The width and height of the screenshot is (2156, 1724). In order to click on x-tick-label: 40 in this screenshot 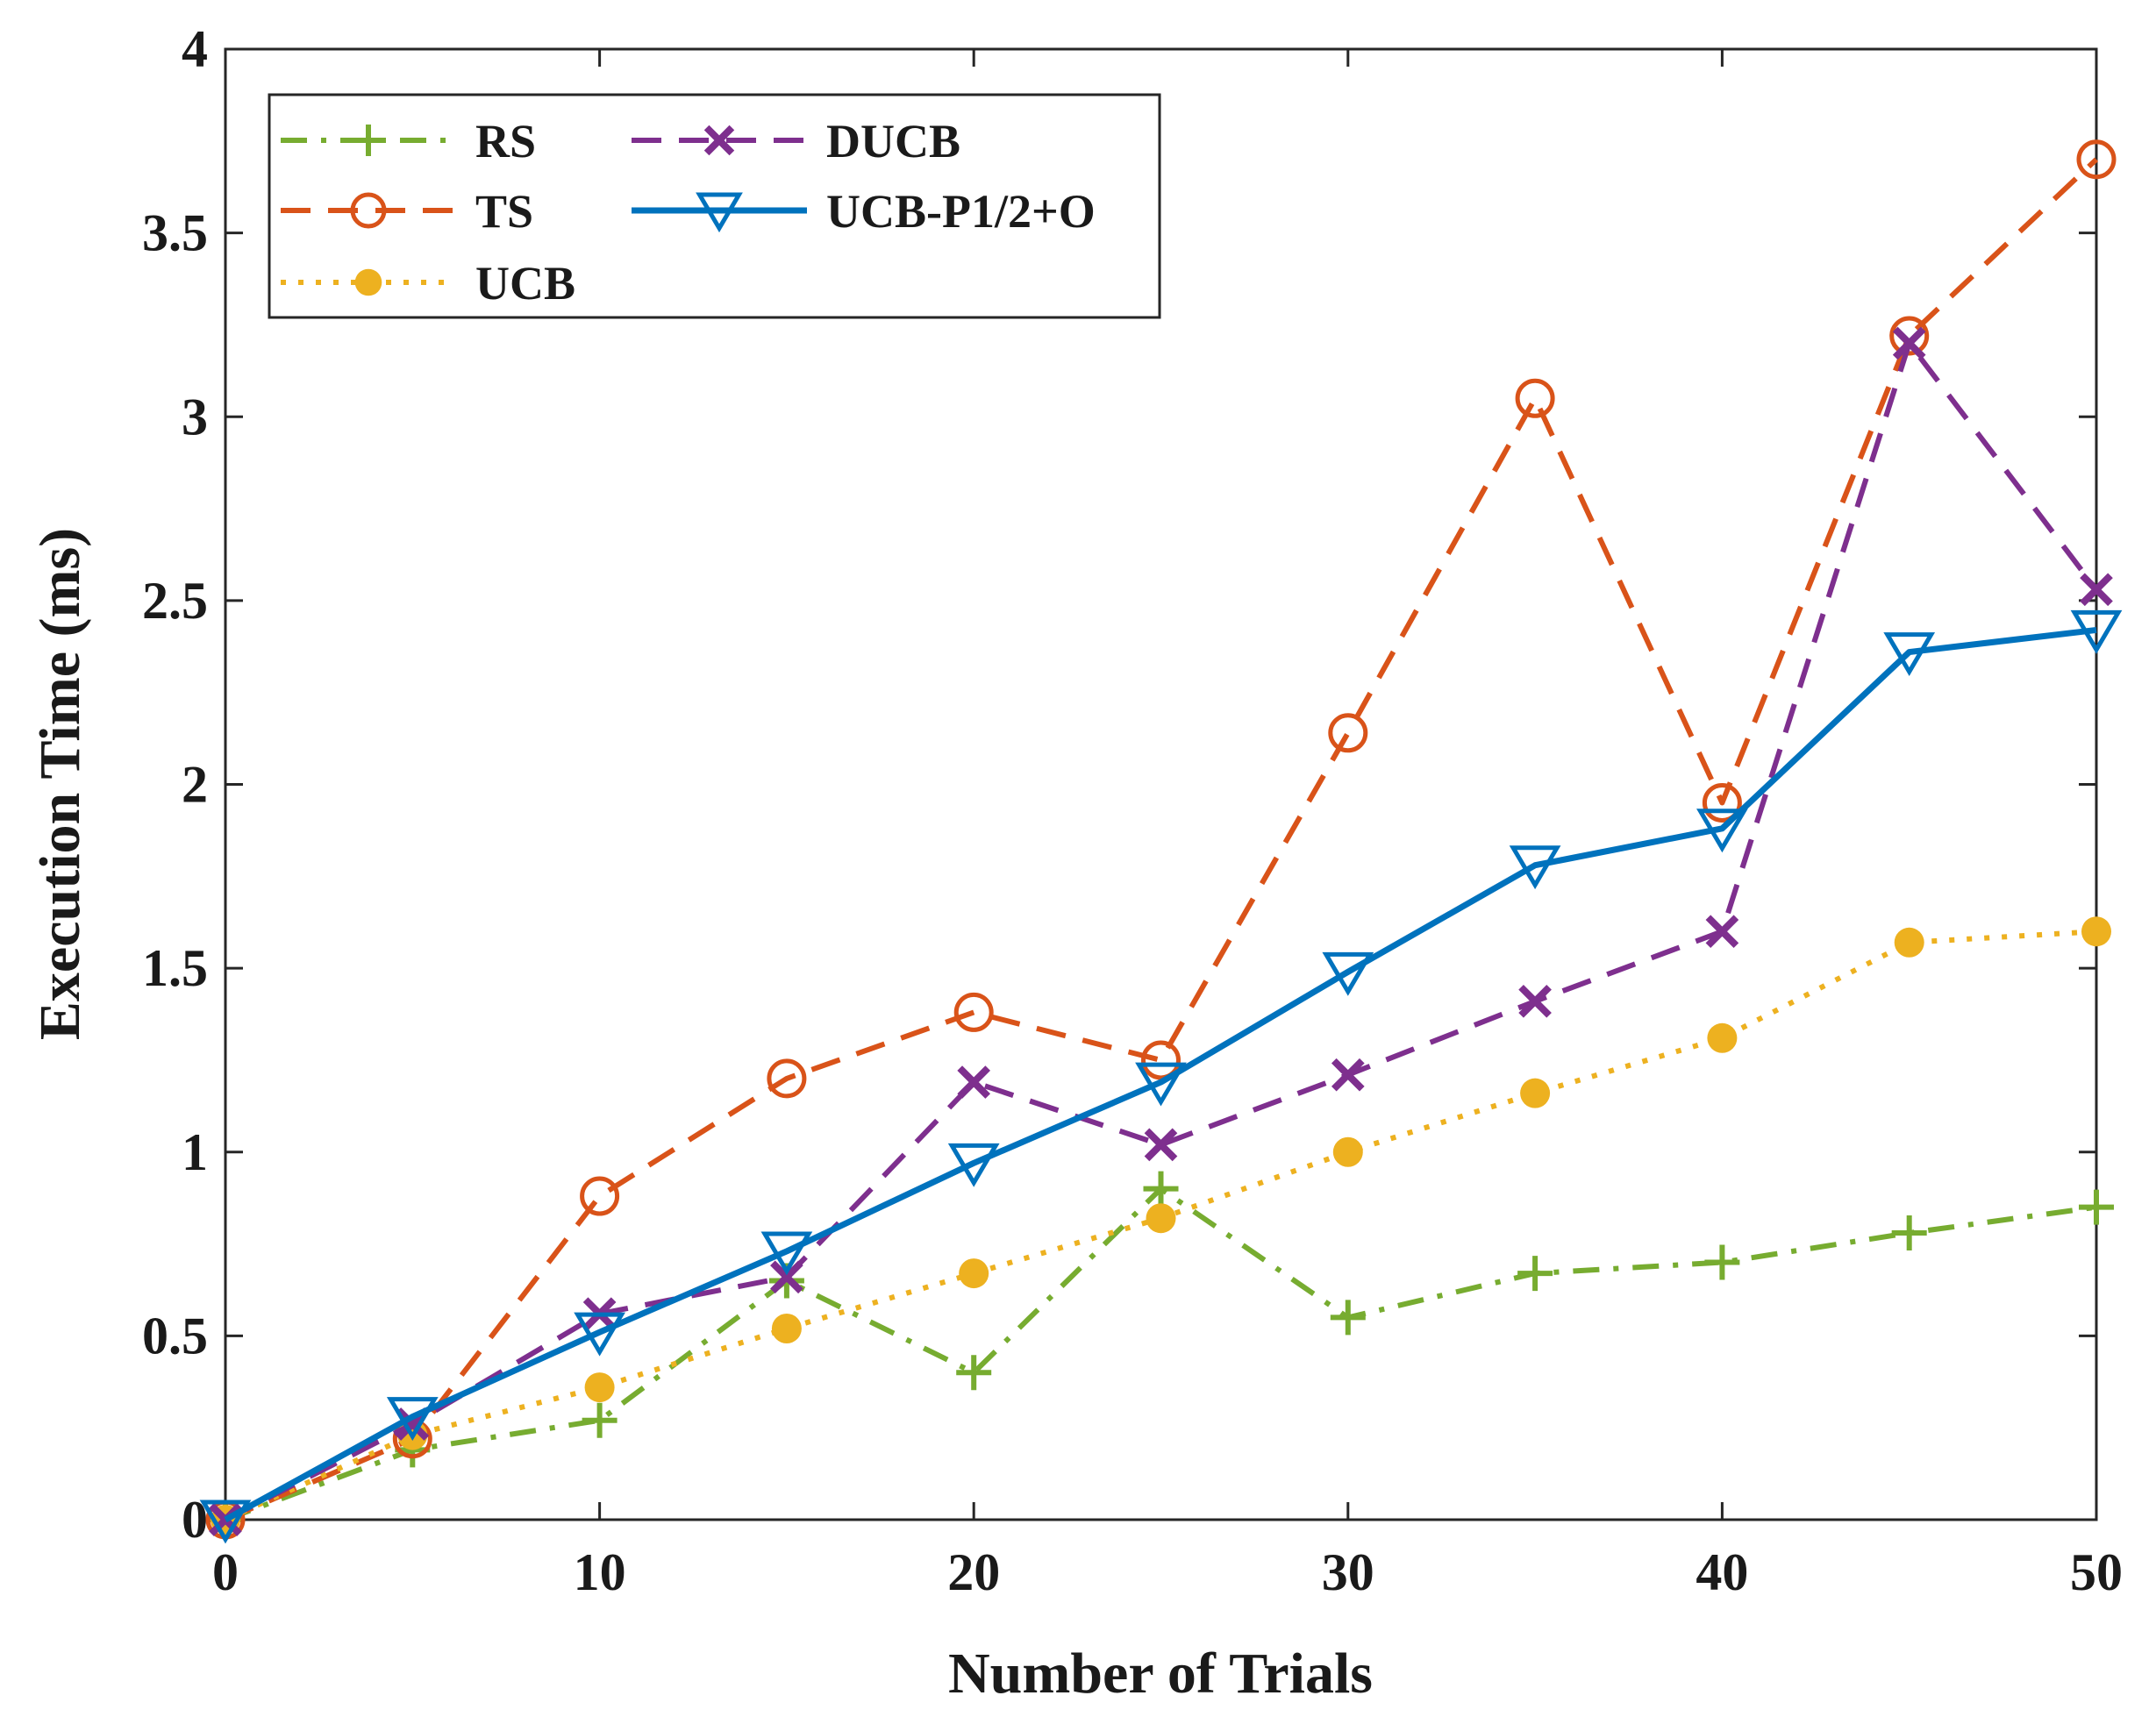, I will do `click(1722, 1572)`.